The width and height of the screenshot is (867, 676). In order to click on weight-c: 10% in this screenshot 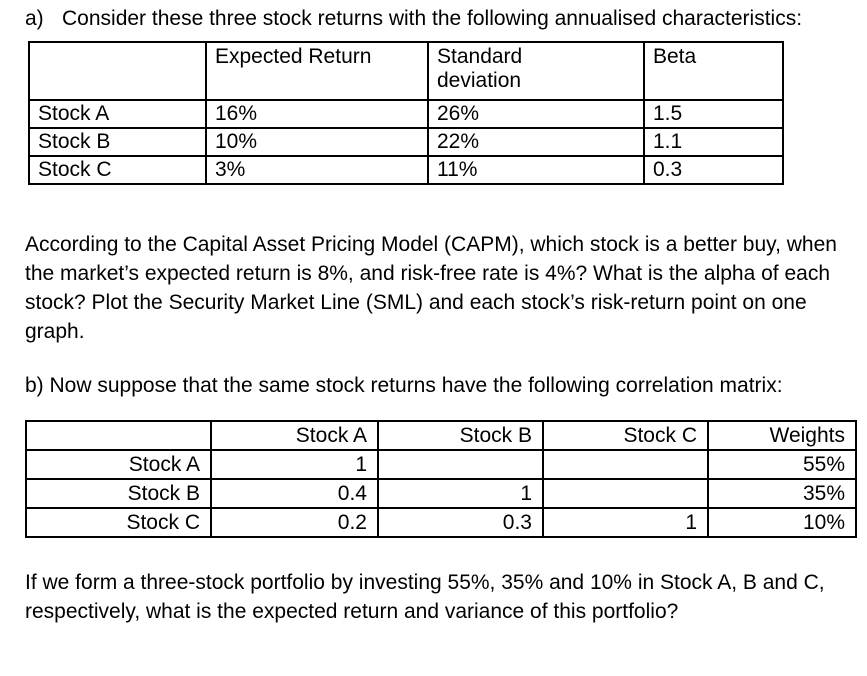, I will do `click(782, 522)`.